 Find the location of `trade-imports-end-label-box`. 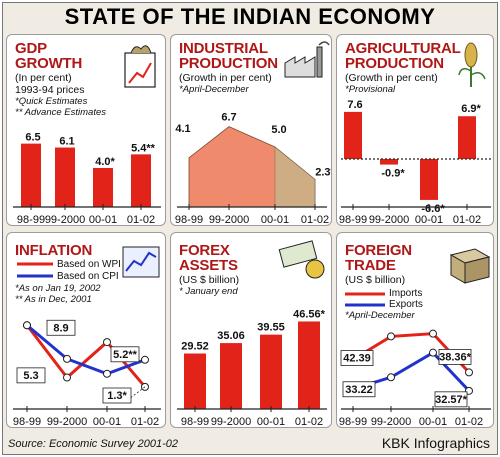

trade-imports-end-label-box is located at coordinates (455, 357).